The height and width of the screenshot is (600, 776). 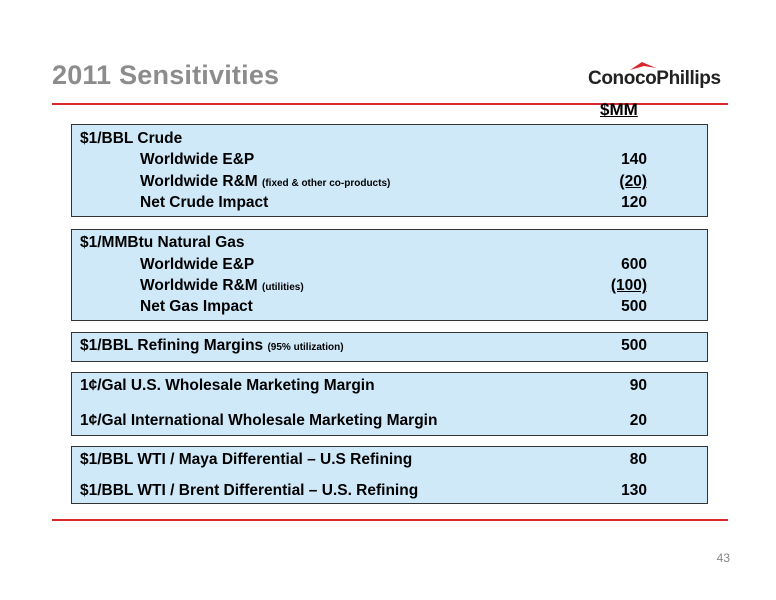 What do you see at coordinates (305, 347) in the screenshot?
I see `row-note: (95% utilization)` at bounding box center [305, 347].